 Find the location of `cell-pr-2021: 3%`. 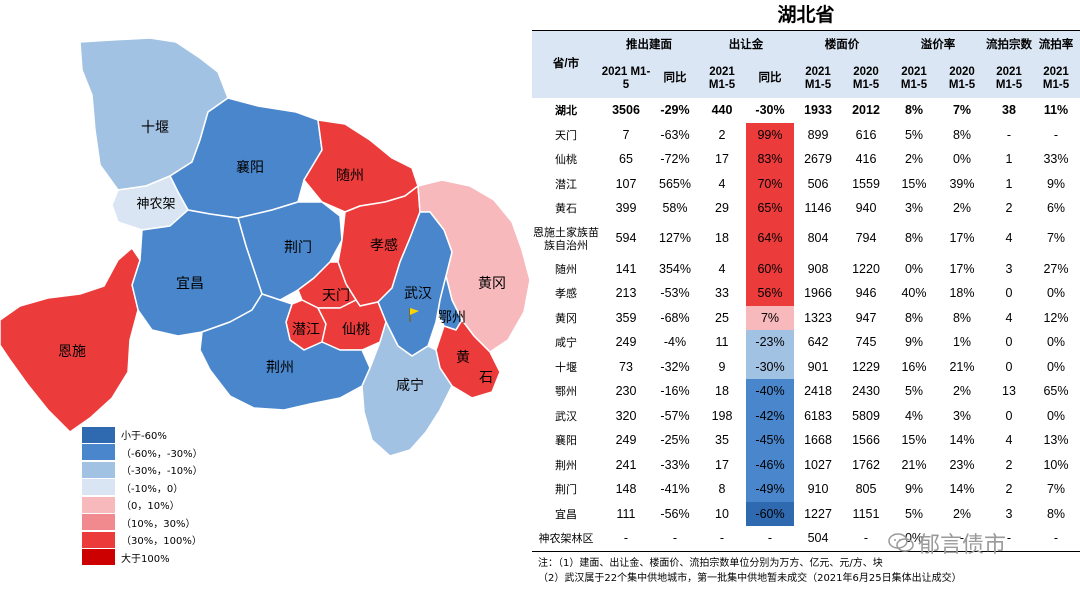

cell-pr-2021: 3% is located at coordinates (914, 208).